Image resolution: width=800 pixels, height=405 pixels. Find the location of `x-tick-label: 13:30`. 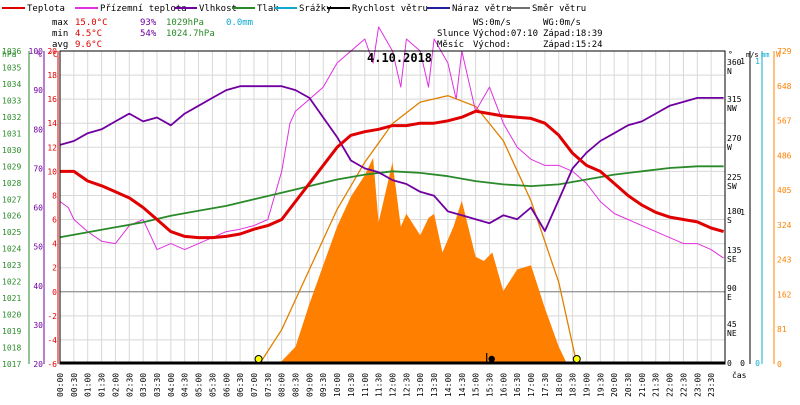

x-tick-label: 13:30 is located at coordinates (434, 385).